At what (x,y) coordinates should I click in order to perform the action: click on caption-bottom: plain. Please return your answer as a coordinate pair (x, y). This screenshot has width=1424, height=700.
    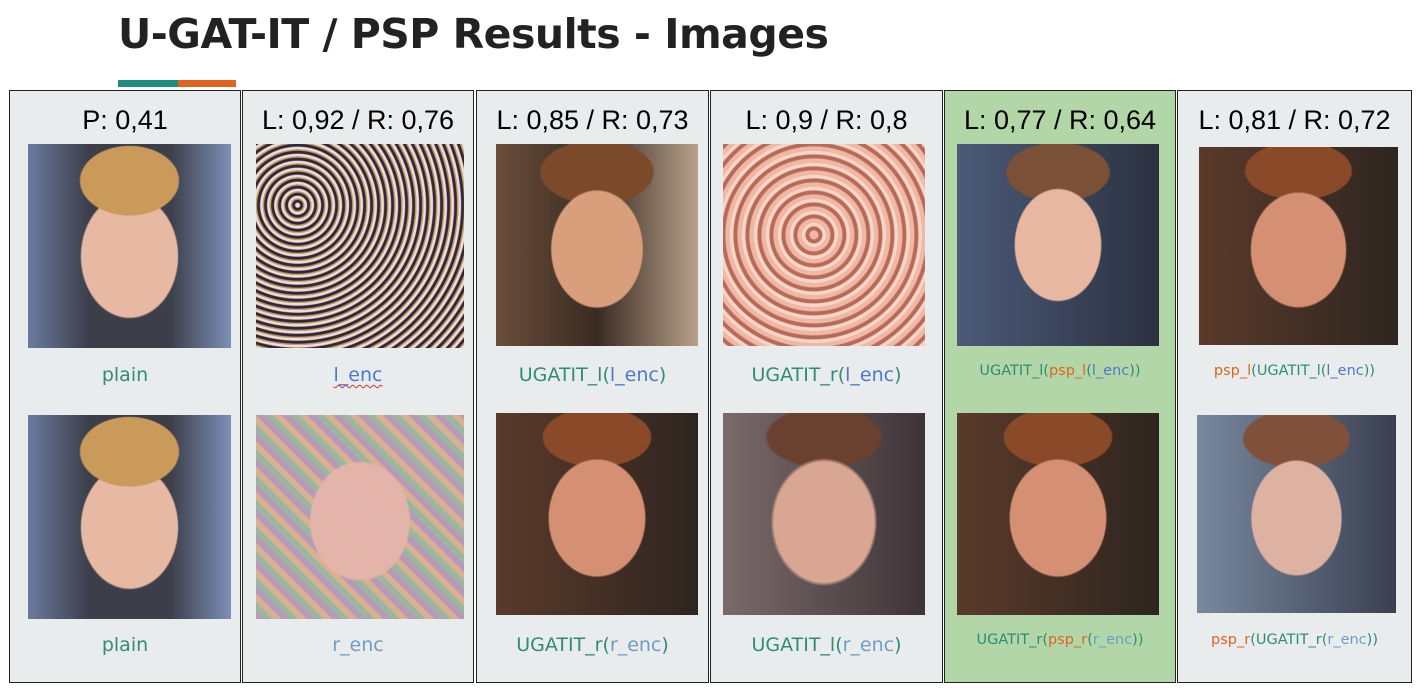
    Looking at the image, I should click on (125, 645).